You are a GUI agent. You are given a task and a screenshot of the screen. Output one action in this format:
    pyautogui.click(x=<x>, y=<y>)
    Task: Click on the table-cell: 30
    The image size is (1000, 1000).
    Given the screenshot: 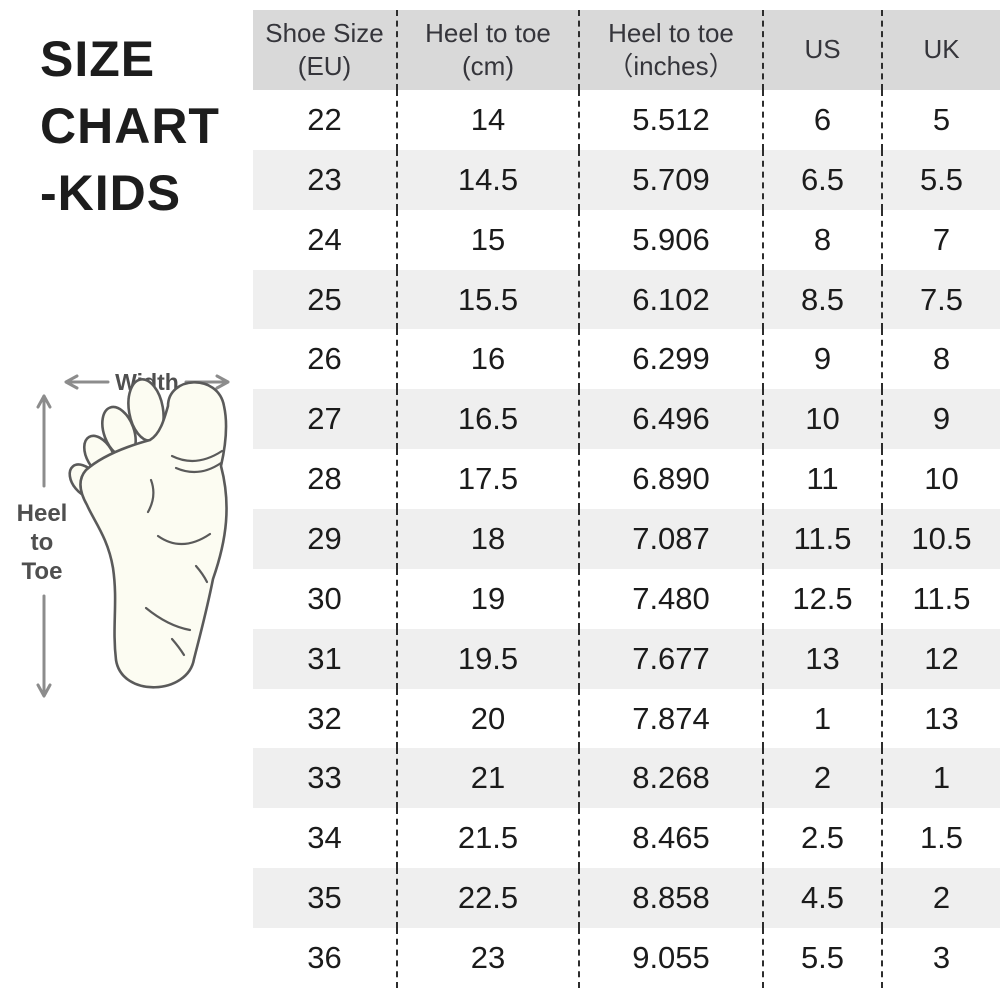 What is the action you would take?
    pyautogui.click(x=324, y=598)
    